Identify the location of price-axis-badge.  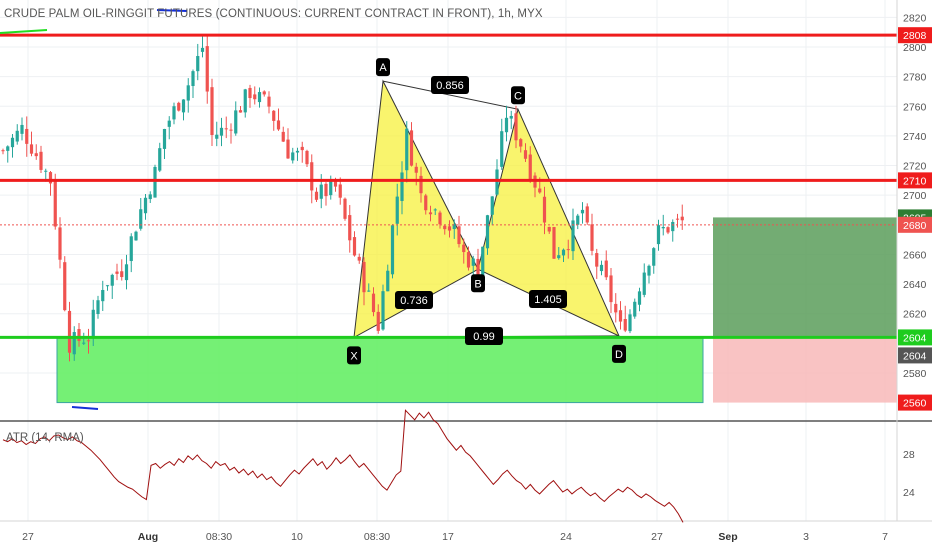
(915, 224).